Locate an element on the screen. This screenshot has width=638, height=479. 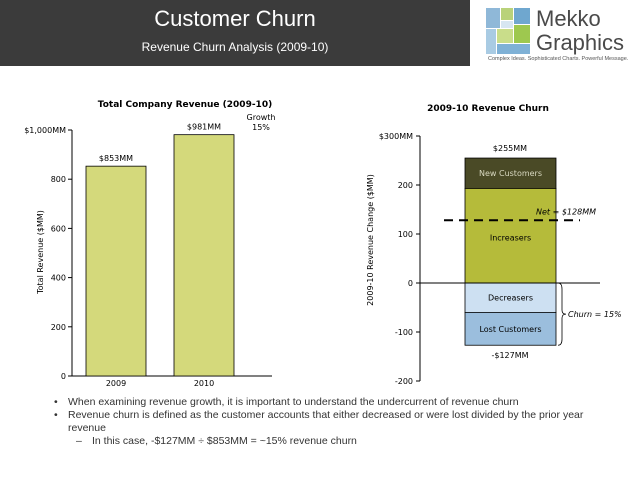
segment-label-lost-customers: Lost Customers is located at coordinates (510, 329).